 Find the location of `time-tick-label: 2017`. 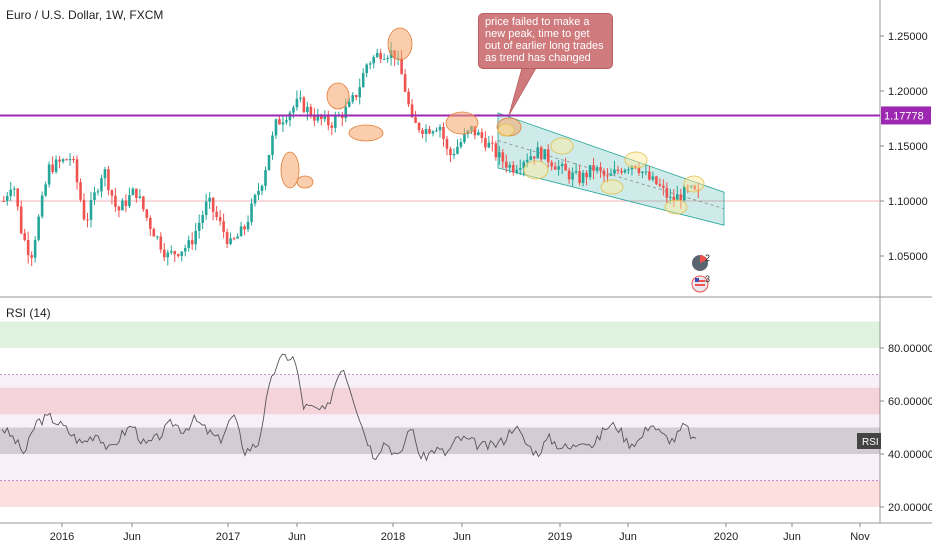

time-tick-label: 2017 is located at coordinates (228, 537).